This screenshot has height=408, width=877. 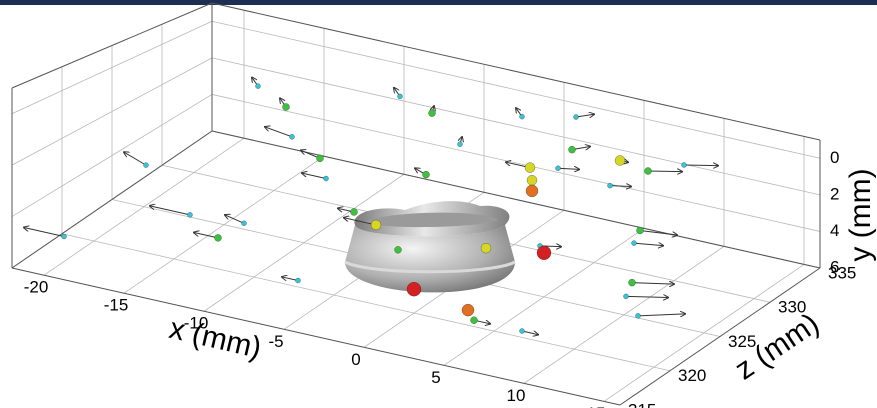 What do you see at coordinates (355, 359) in the screenshot?
I see `x-tick-label: 0` at bounding box center [355, 359].